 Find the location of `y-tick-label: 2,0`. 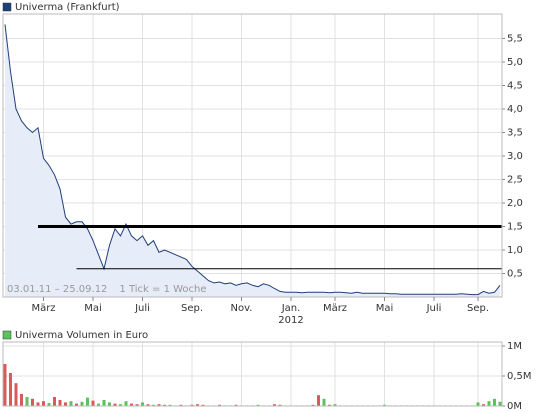

y-tick-label: 2,0 is located at coordinates (515, 203).